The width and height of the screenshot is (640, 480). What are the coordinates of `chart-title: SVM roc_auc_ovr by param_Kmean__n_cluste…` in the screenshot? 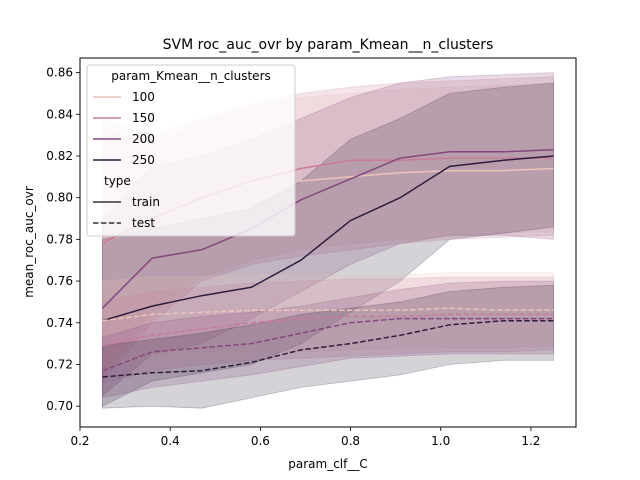 It's located at (328, 45).